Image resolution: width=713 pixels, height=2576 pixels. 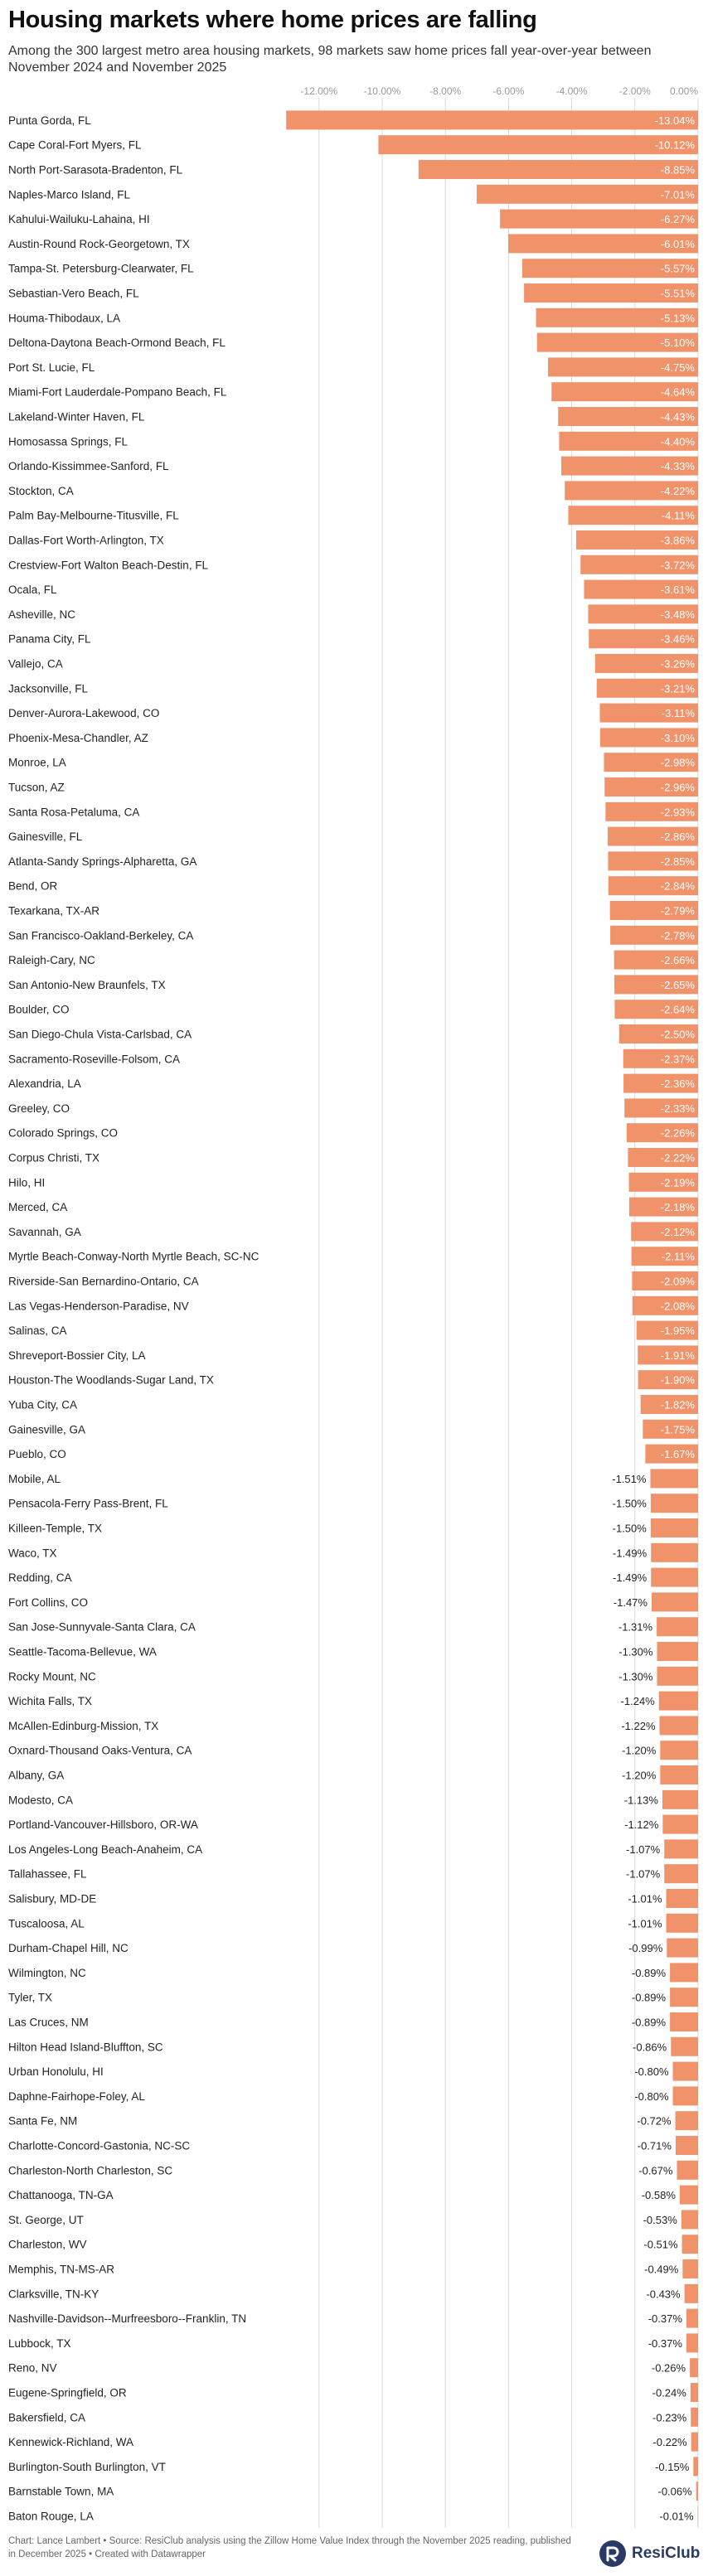 What do you see at coordinates (679, 1330) in the screenshot?
I see `bar-value-label: -1.95%` at bounding box center [679, 1330].